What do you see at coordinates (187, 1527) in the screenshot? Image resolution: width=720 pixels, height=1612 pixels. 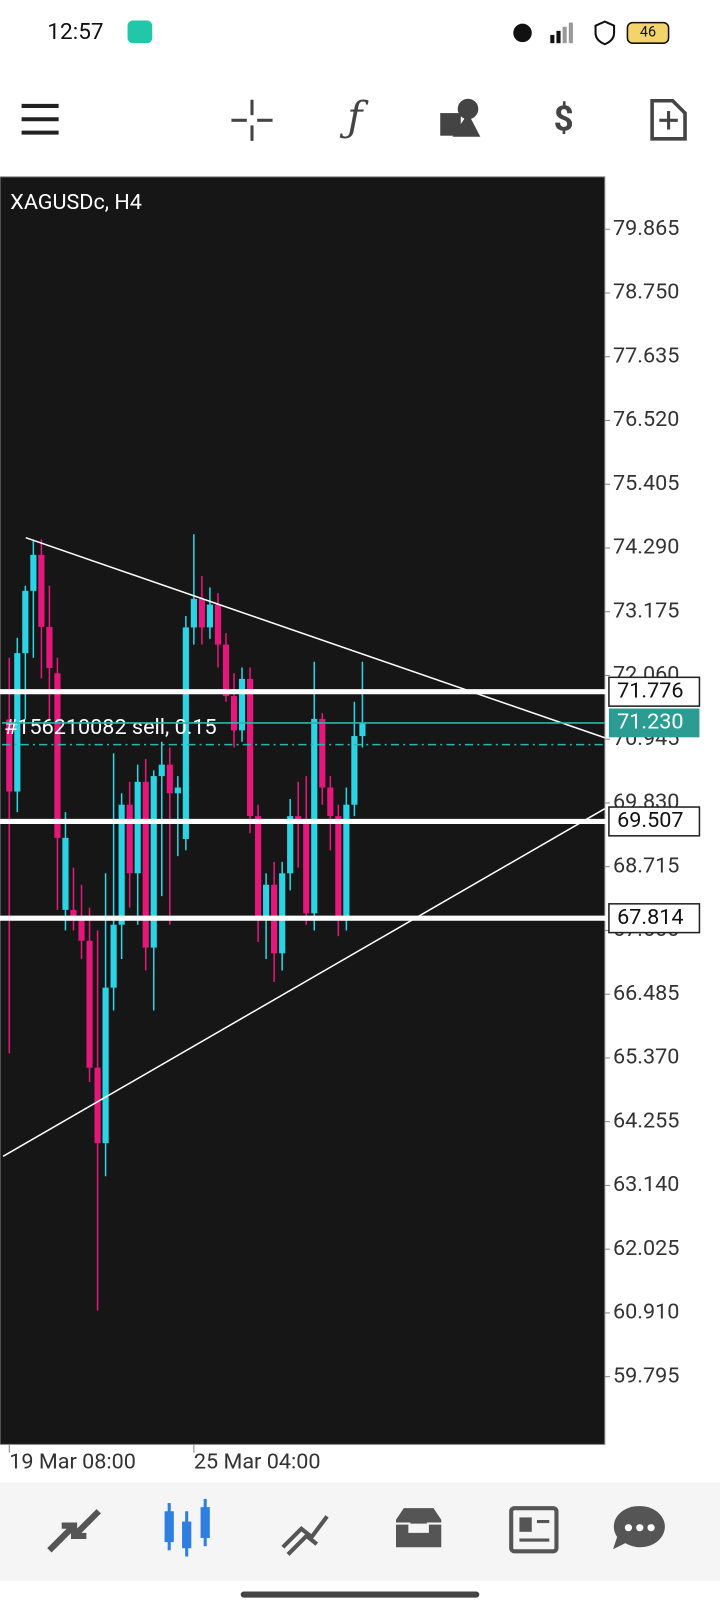 I see `nav-chart` at bounding box center [187, 1527].